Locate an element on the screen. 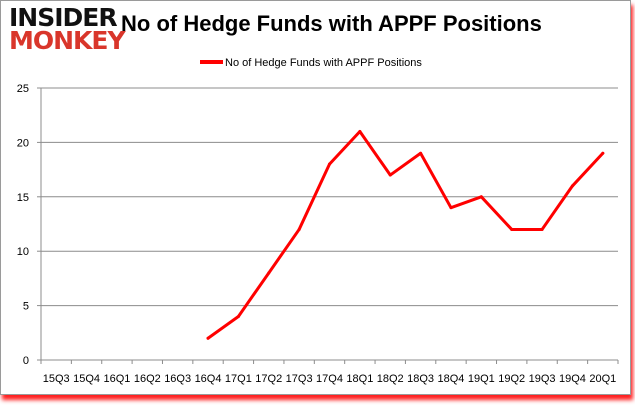  chart-title: No of Hedge Funds with APPF Positions is located at coordinates (331, 23).